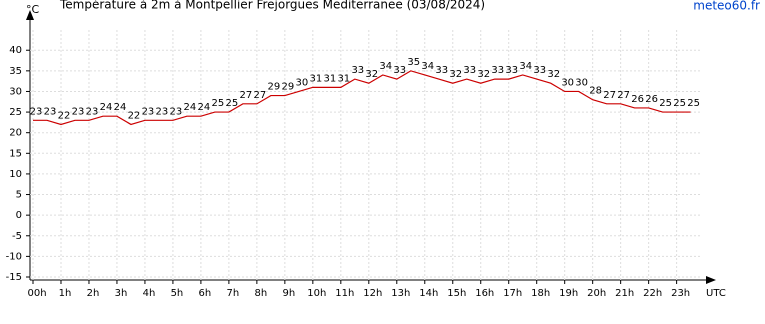 The width and height of the screenshot is (765, 324). What do you see at coordinates (456, 293) in the screenshot?
I see `x-tick-label: 15h` at bounding box center [456, 293].